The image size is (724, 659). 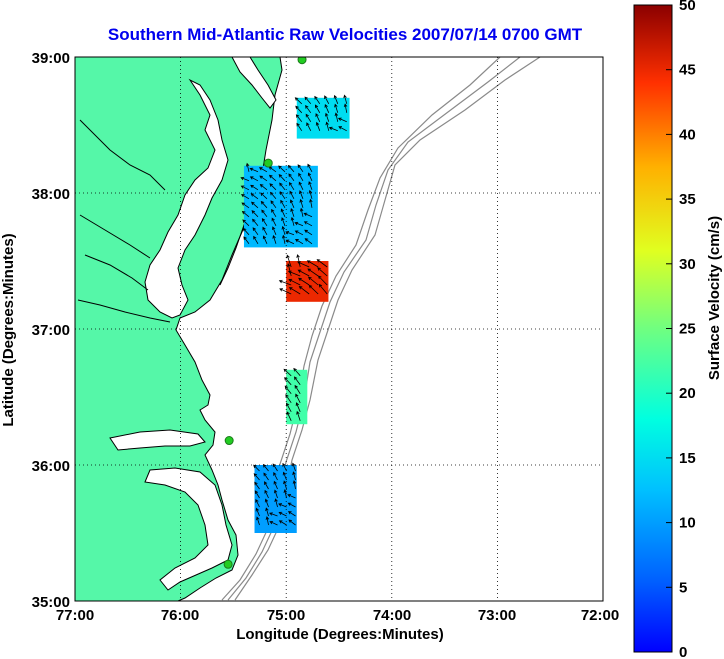 I want to click on x-tick-label: 76:00, so click(x=180, y=615).